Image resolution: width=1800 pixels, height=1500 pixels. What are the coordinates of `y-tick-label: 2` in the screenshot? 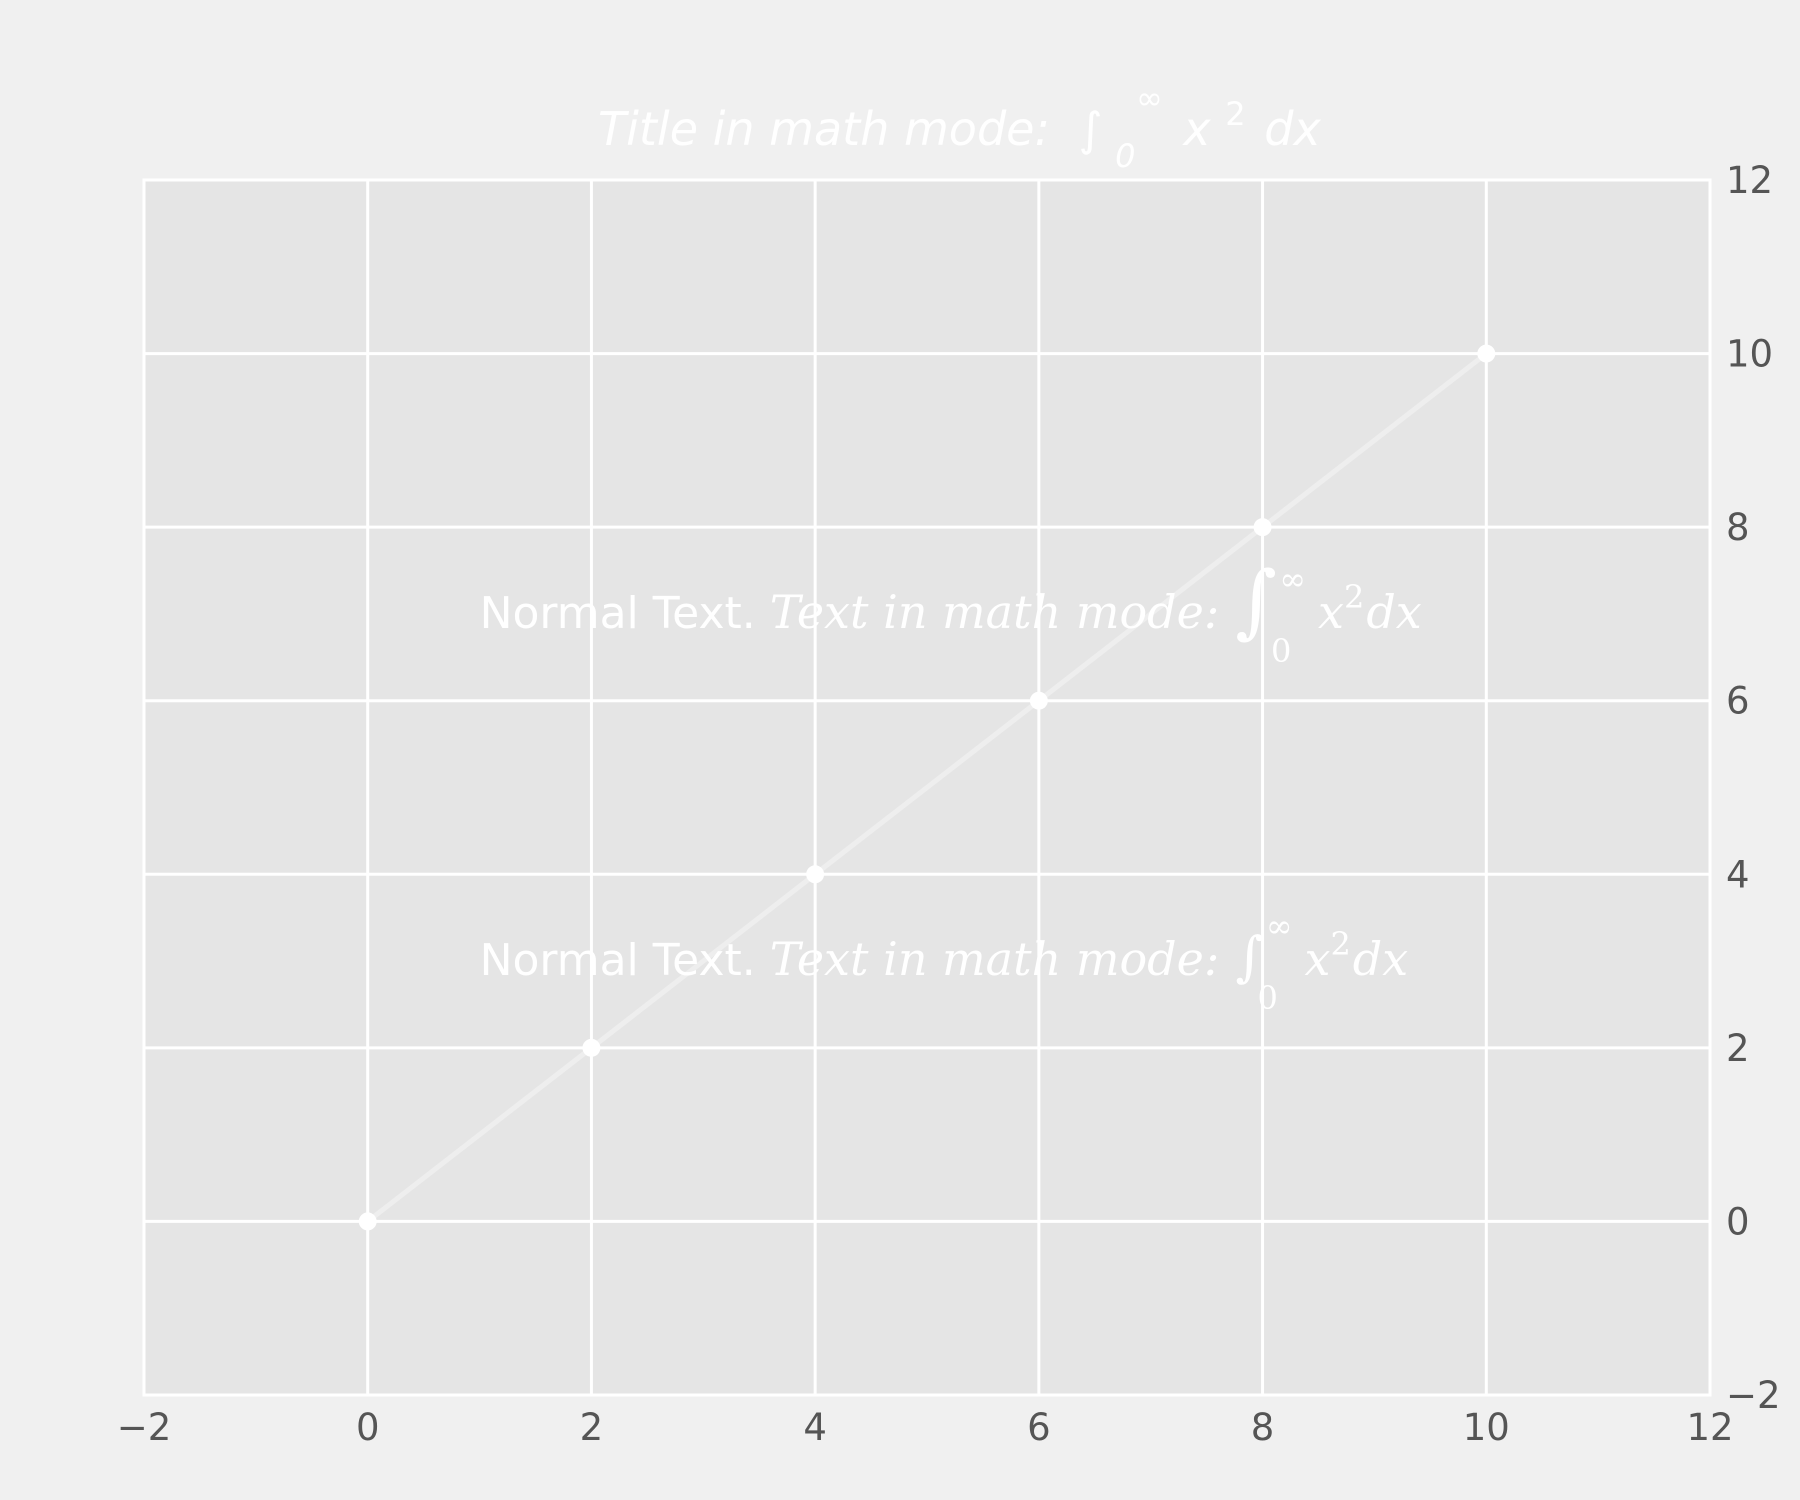 It's located at (1738, 1048).